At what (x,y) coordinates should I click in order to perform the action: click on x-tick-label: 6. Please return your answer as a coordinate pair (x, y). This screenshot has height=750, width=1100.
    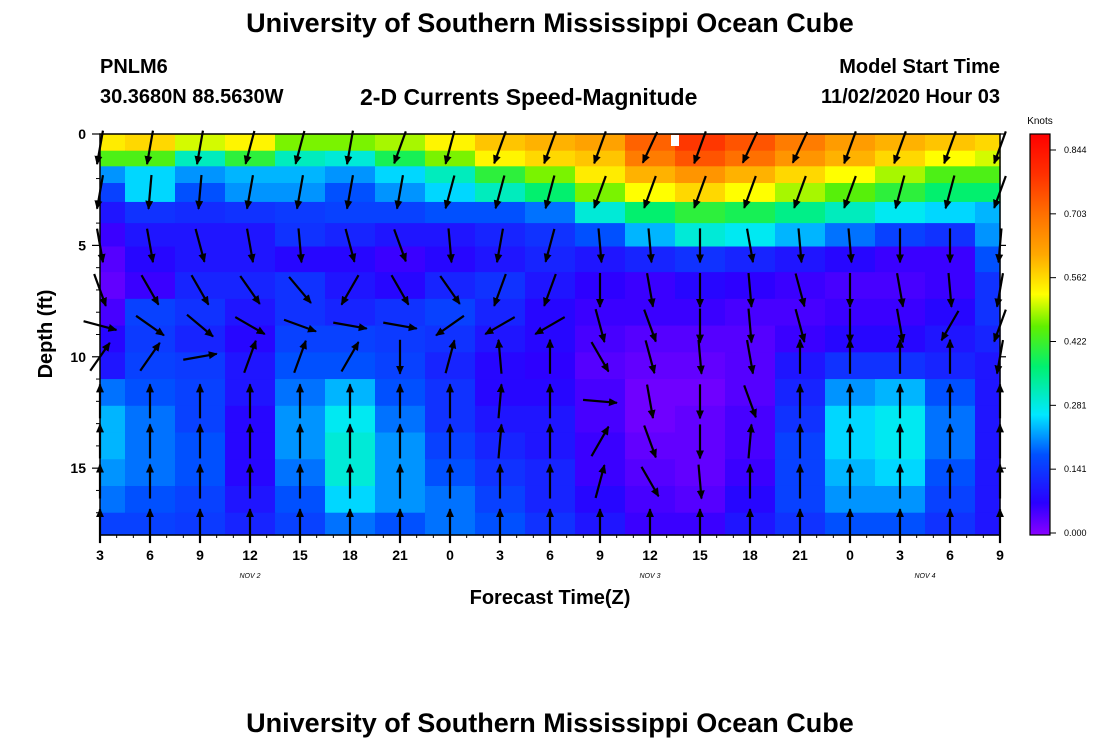
    Looking at the image, I should click on (950, 555).